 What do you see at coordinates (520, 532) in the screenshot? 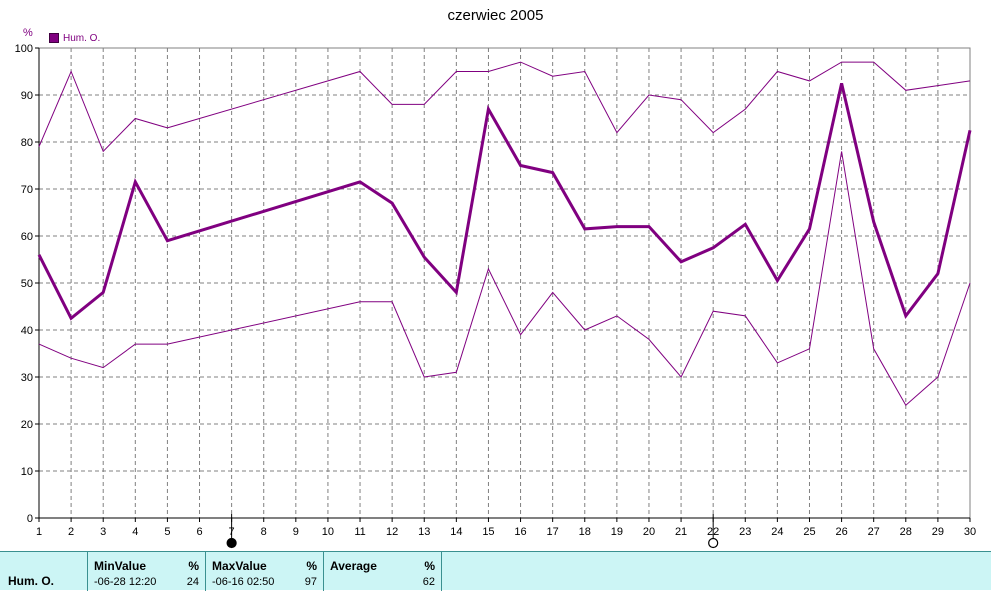
I see `x-tick-label: 16` at bounding box center [520, 532].